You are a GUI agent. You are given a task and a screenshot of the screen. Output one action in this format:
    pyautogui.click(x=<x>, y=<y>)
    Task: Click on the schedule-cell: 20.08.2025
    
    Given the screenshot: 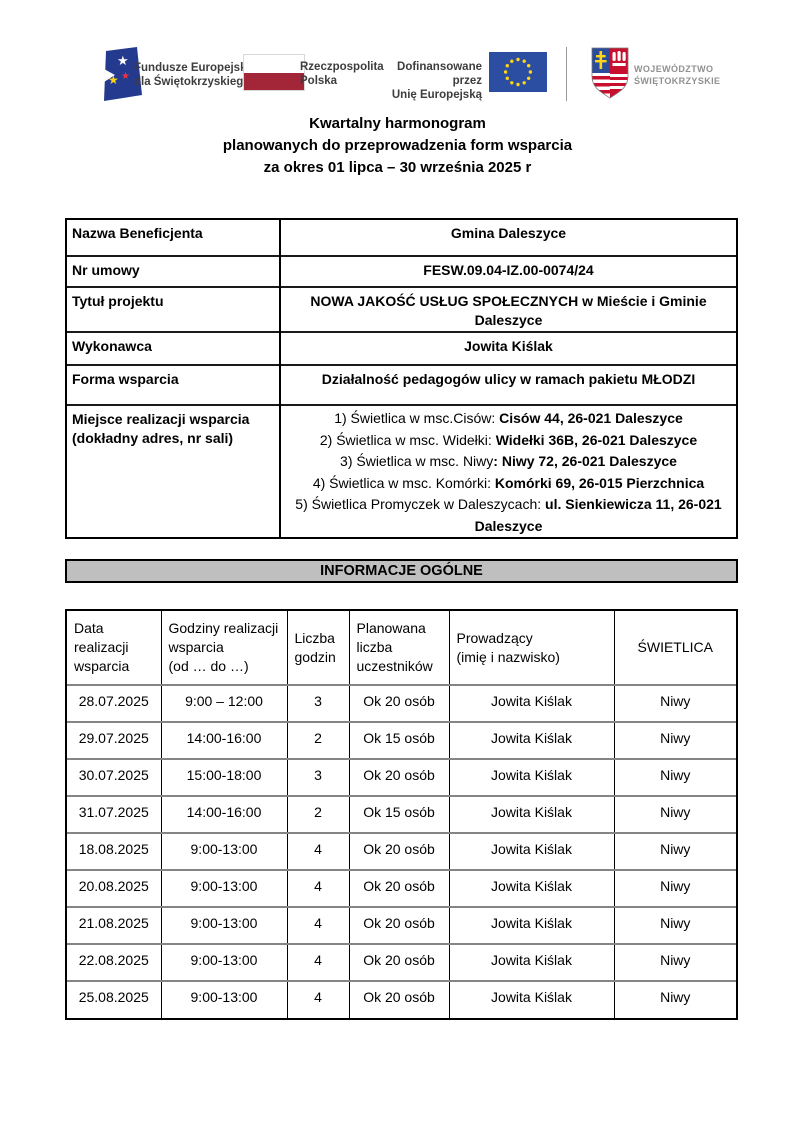 What is the action you would take?
    pyautogui.click(x=114, y=888)
    